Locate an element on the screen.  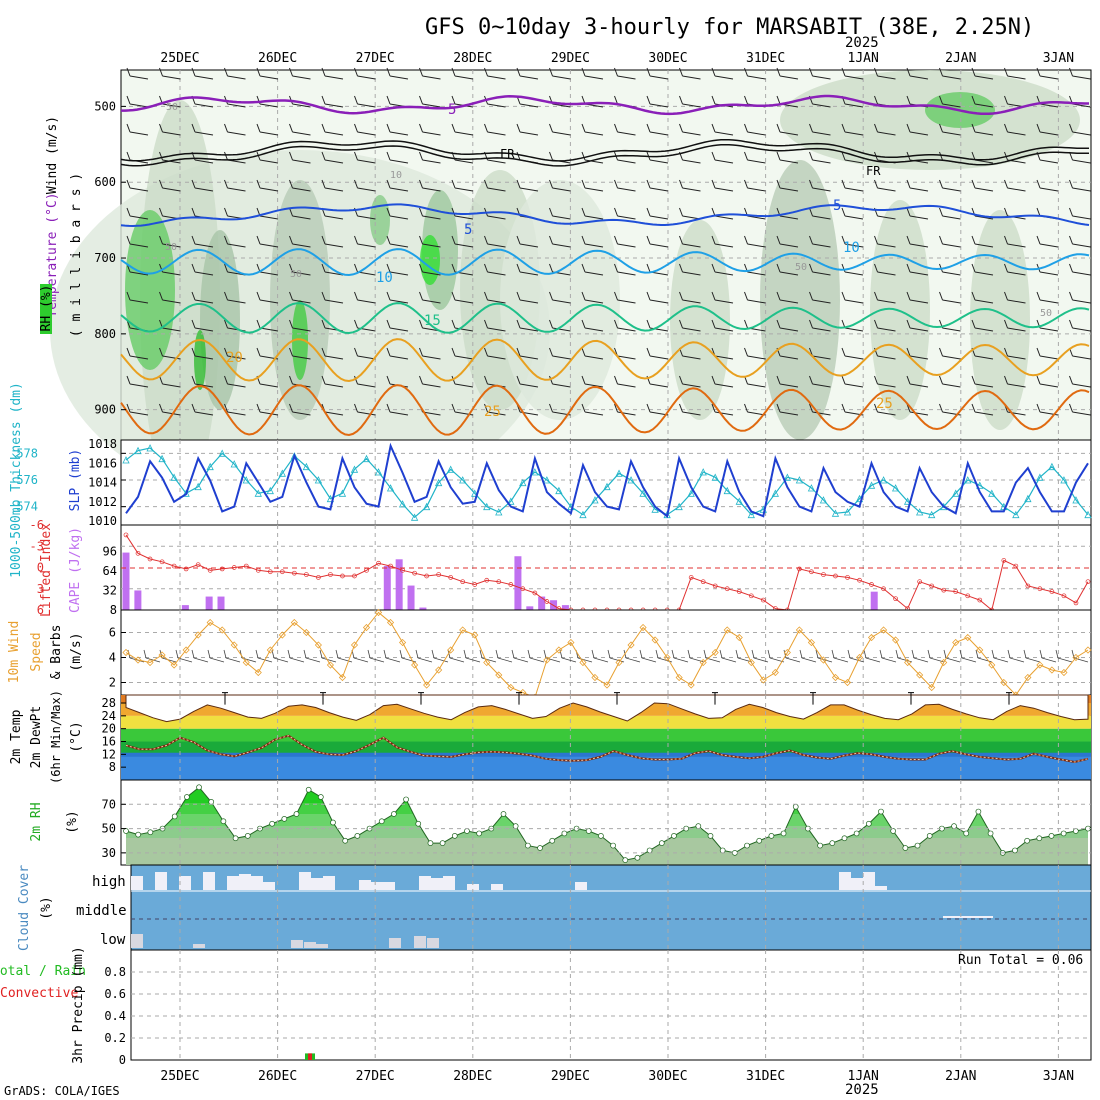
contour-label-fr-2: FR is located at coordinates (873, 171).